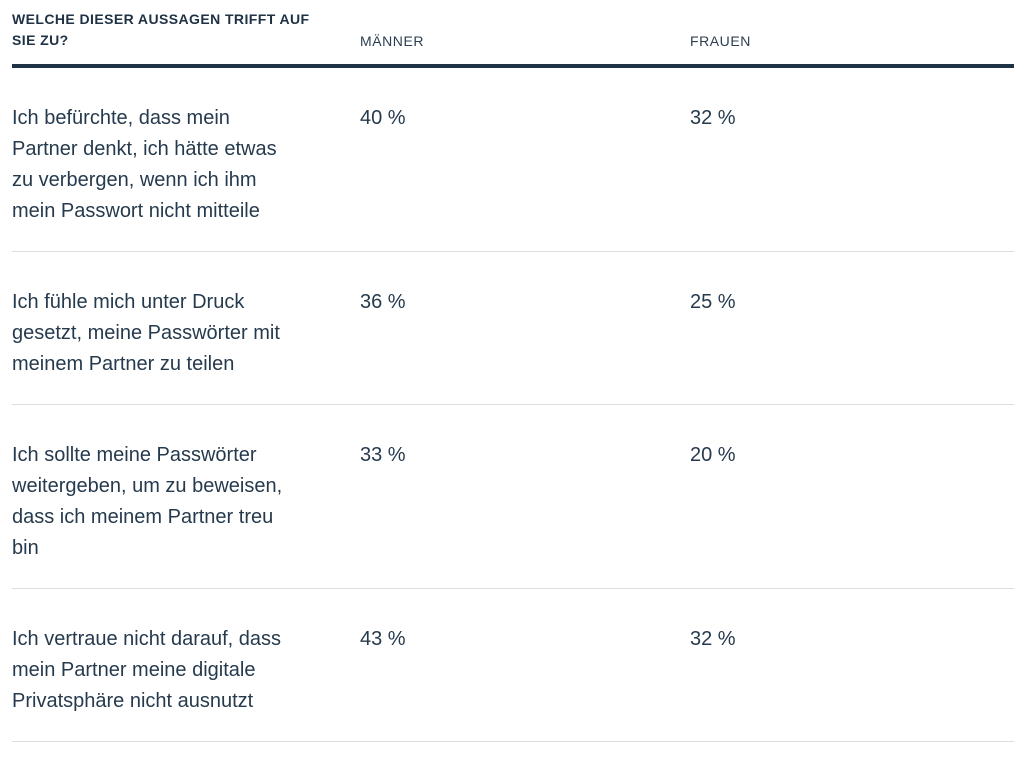 The width and height of the screenshot is (1024, 766). Describe the element at coordinates (383, 302) in the screenshot. I see `men-value-cell: 36 %` at that location.